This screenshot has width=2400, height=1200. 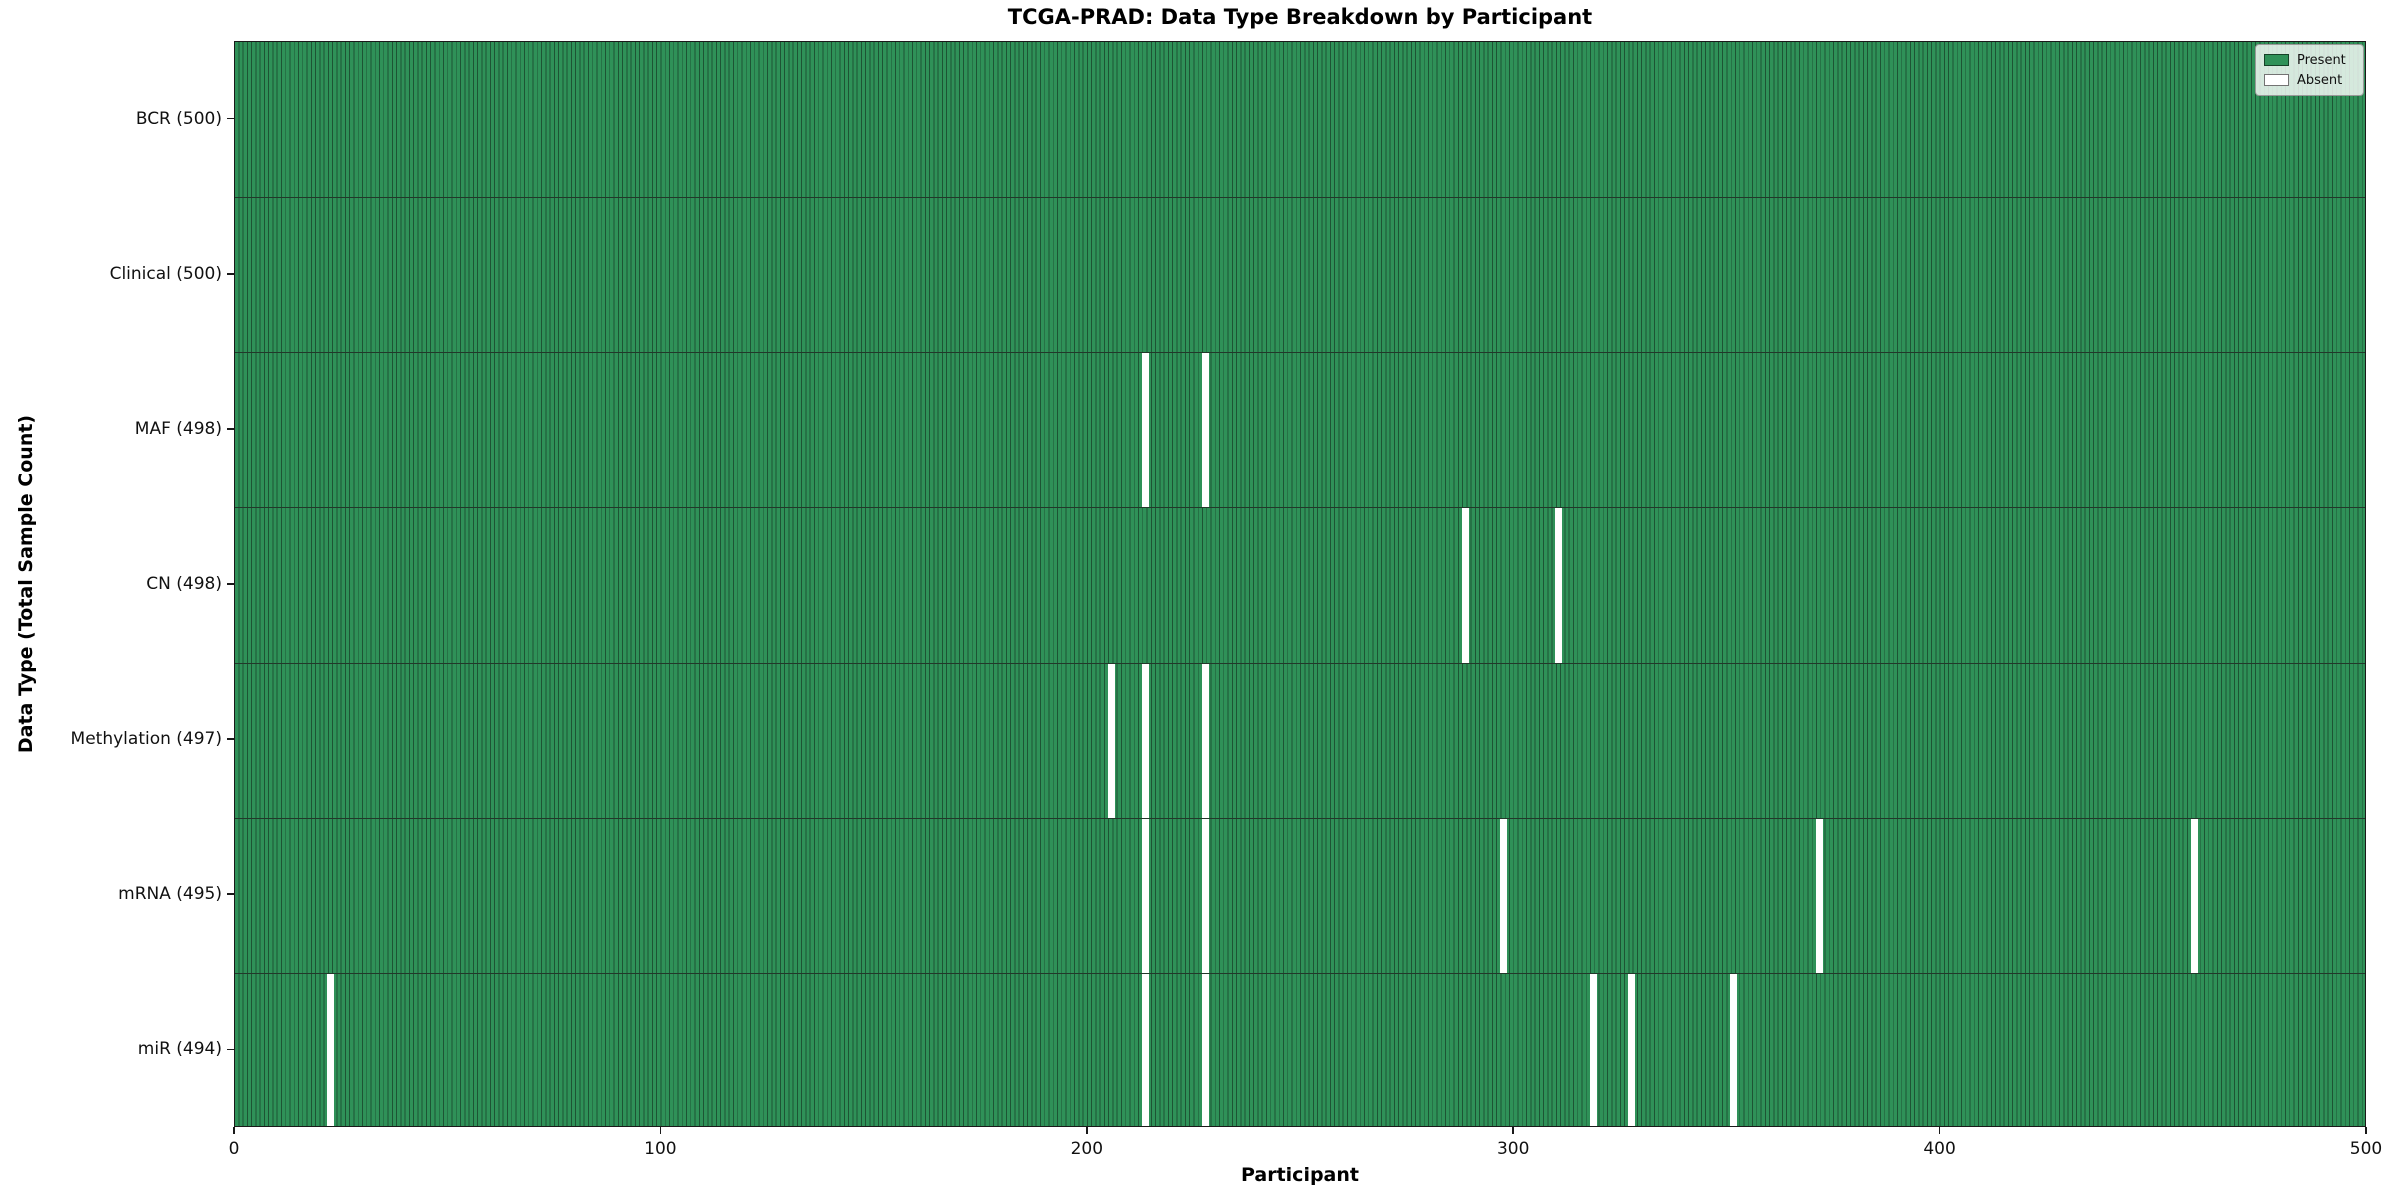 I want to click on x-tick-label-0: 0, so click(x=234, y=1149).